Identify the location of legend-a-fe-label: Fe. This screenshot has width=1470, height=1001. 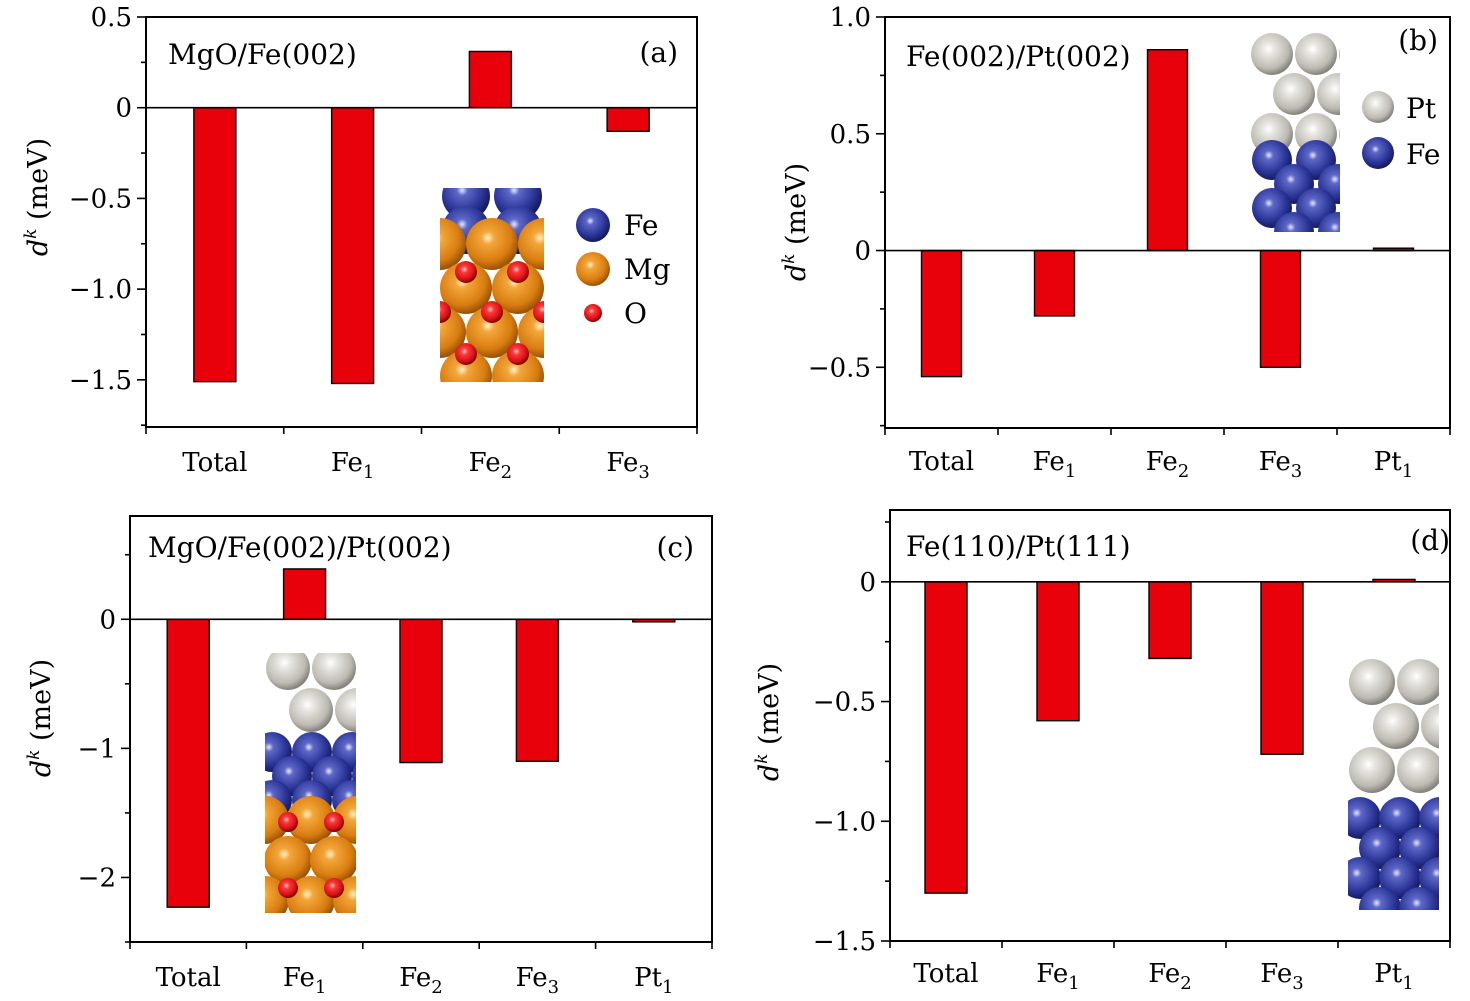
(641, 225).